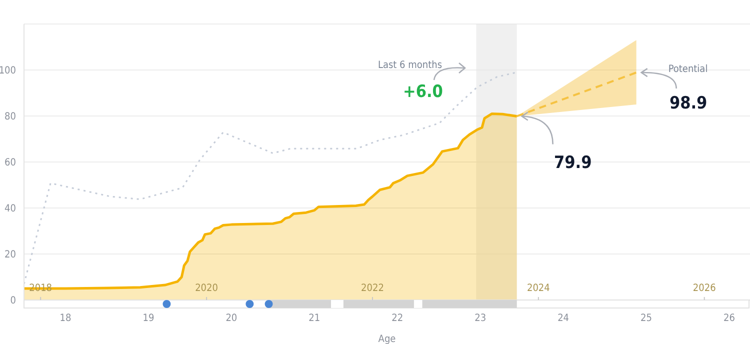 Image resolution: width=750 pixels, height=344 pixels. Describe the element at coordinates (314, 318) in the screenshot. I see `x-tick-label: 21` at that location.